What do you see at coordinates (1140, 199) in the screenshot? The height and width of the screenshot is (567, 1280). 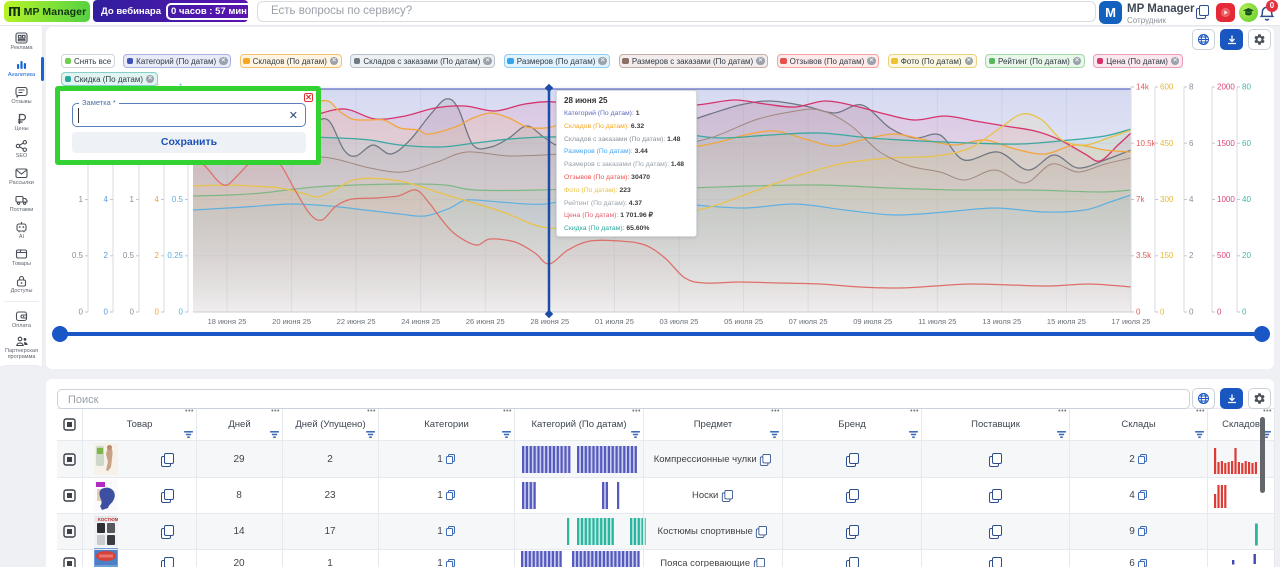 I see `svg-text: 7k` at bounding box center [1140, 199].